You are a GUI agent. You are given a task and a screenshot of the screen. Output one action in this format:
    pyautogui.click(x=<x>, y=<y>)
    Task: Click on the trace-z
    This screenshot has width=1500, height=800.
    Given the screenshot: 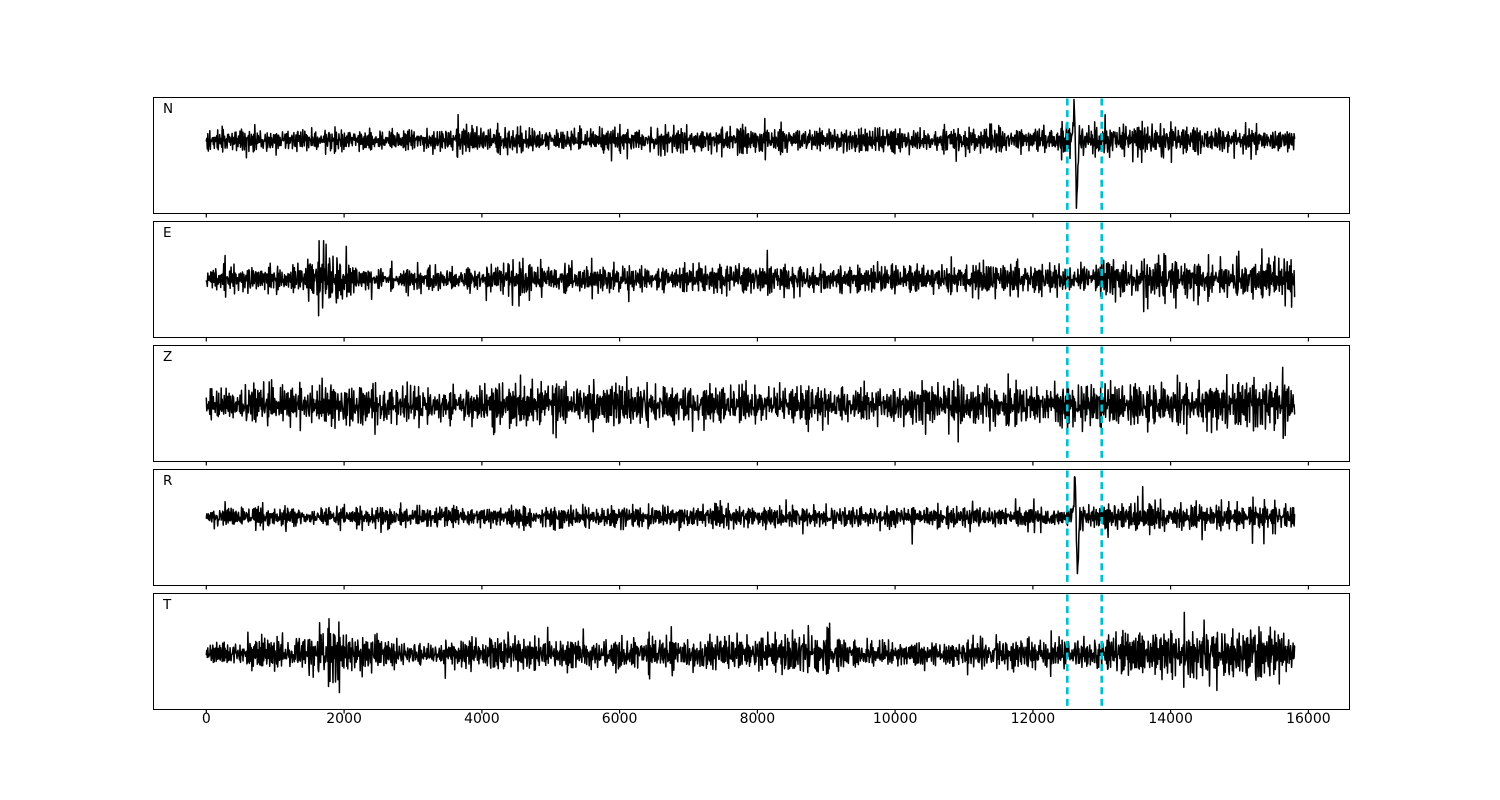 What is the action you would take?
    pyautogui.click(x=750, y=404)
    